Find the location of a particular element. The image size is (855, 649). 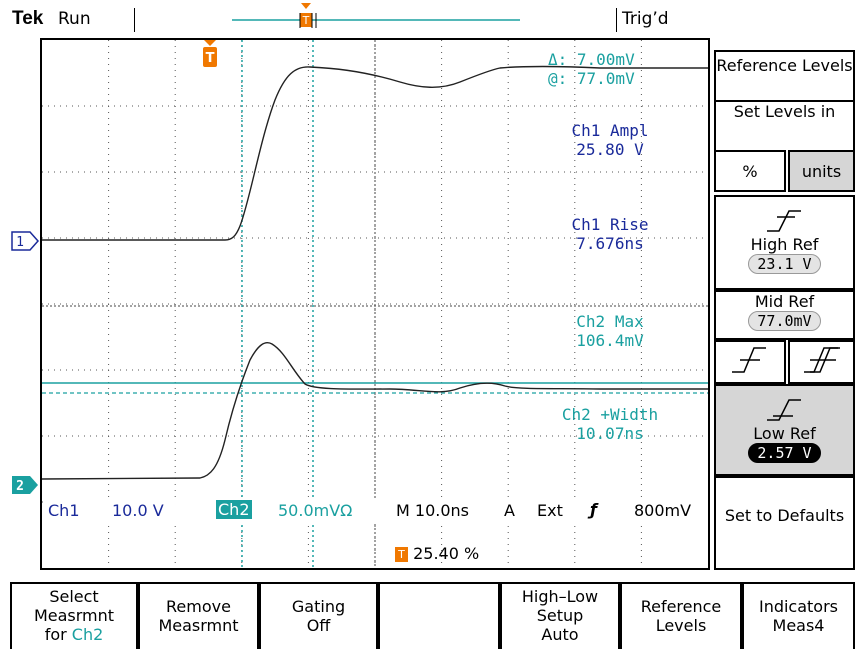

reference-levels-button: Reference Levels is located at coordinates (681, 615).